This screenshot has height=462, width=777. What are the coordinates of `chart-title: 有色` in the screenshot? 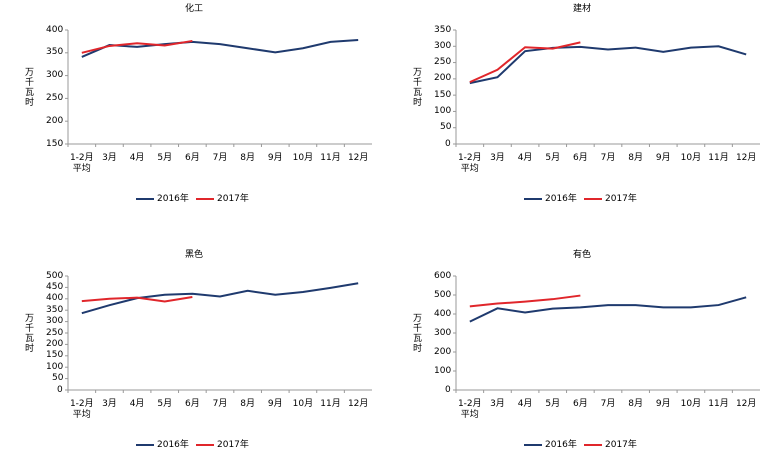 It's located at (582, 254).